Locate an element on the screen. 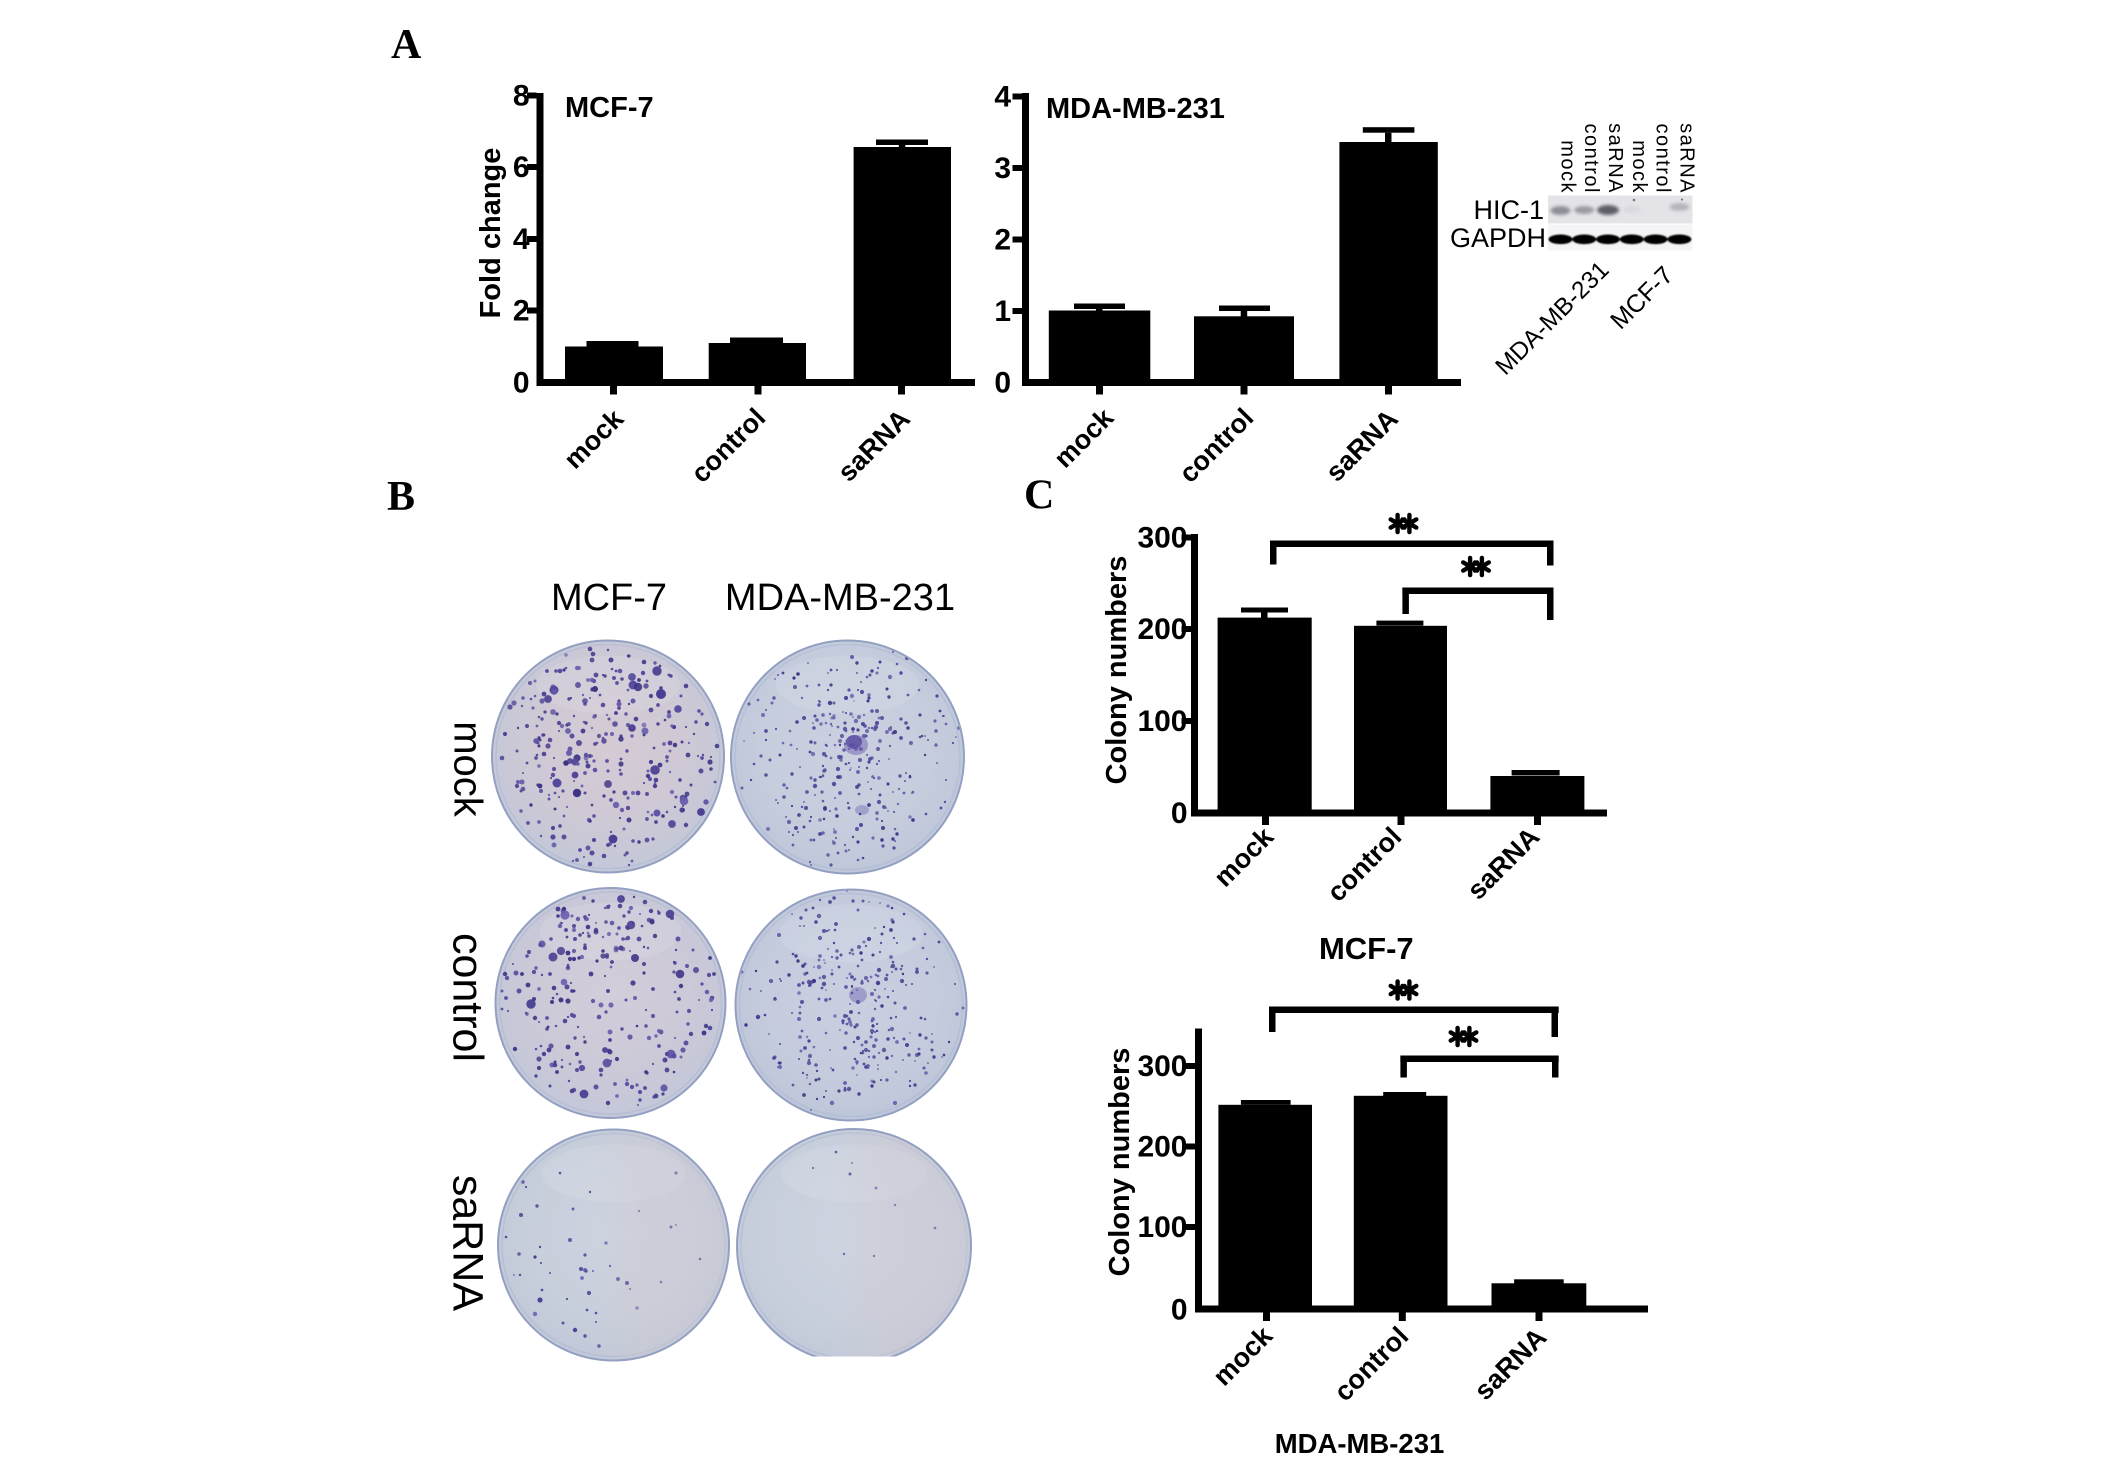 The image size is (2126, 1478). svg-text: C is located at coordinates (1039, 496).